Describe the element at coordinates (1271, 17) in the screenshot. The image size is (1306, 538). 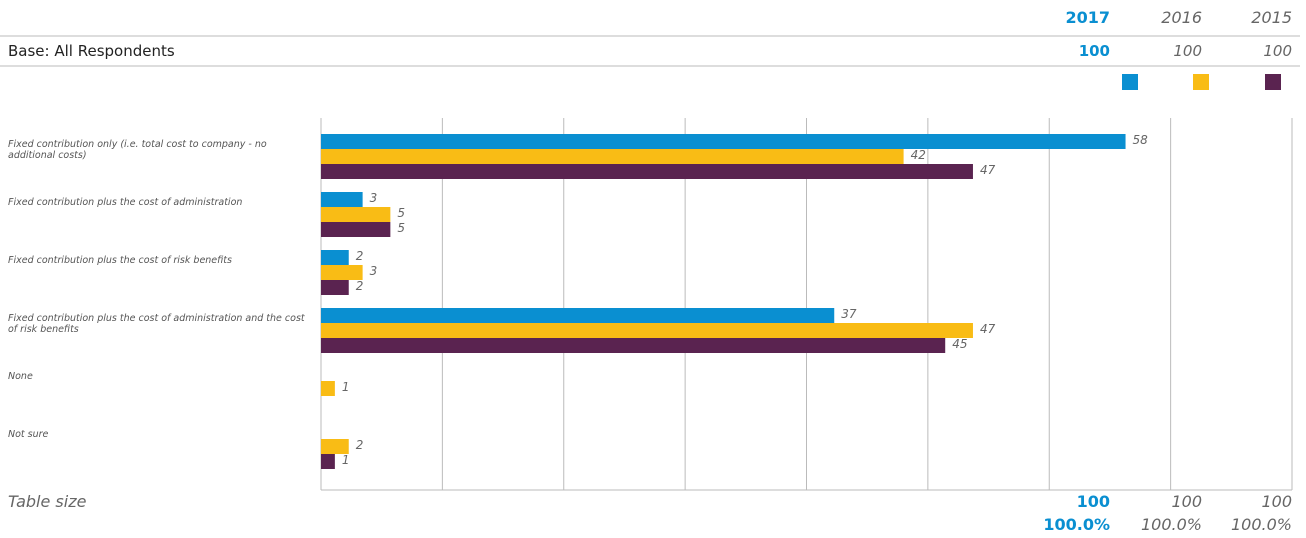
I see `legend-label: 2015` at that location.